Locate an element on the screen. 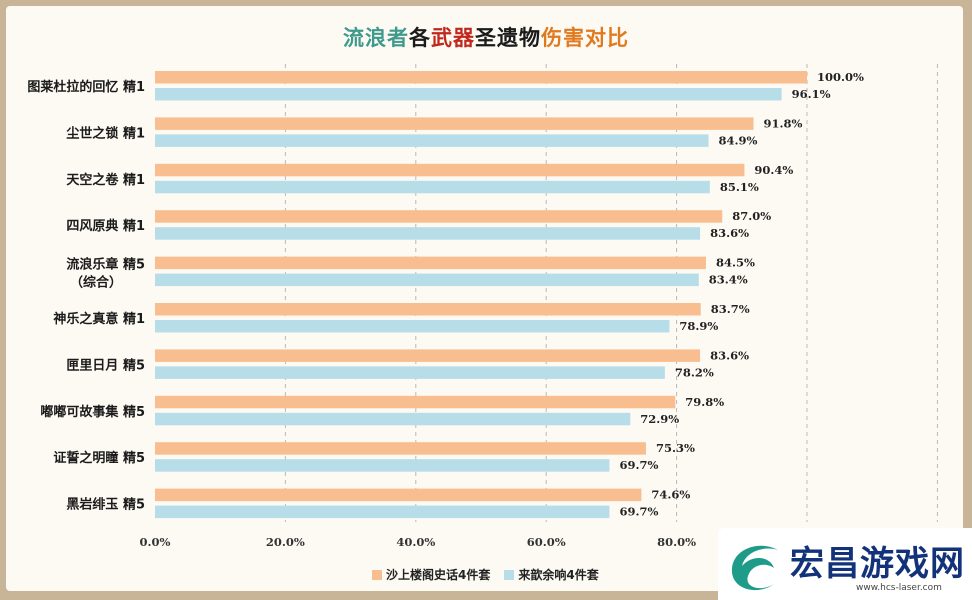  watermark-text: 宏昌游戏网 is located at coordinates (877, 564).